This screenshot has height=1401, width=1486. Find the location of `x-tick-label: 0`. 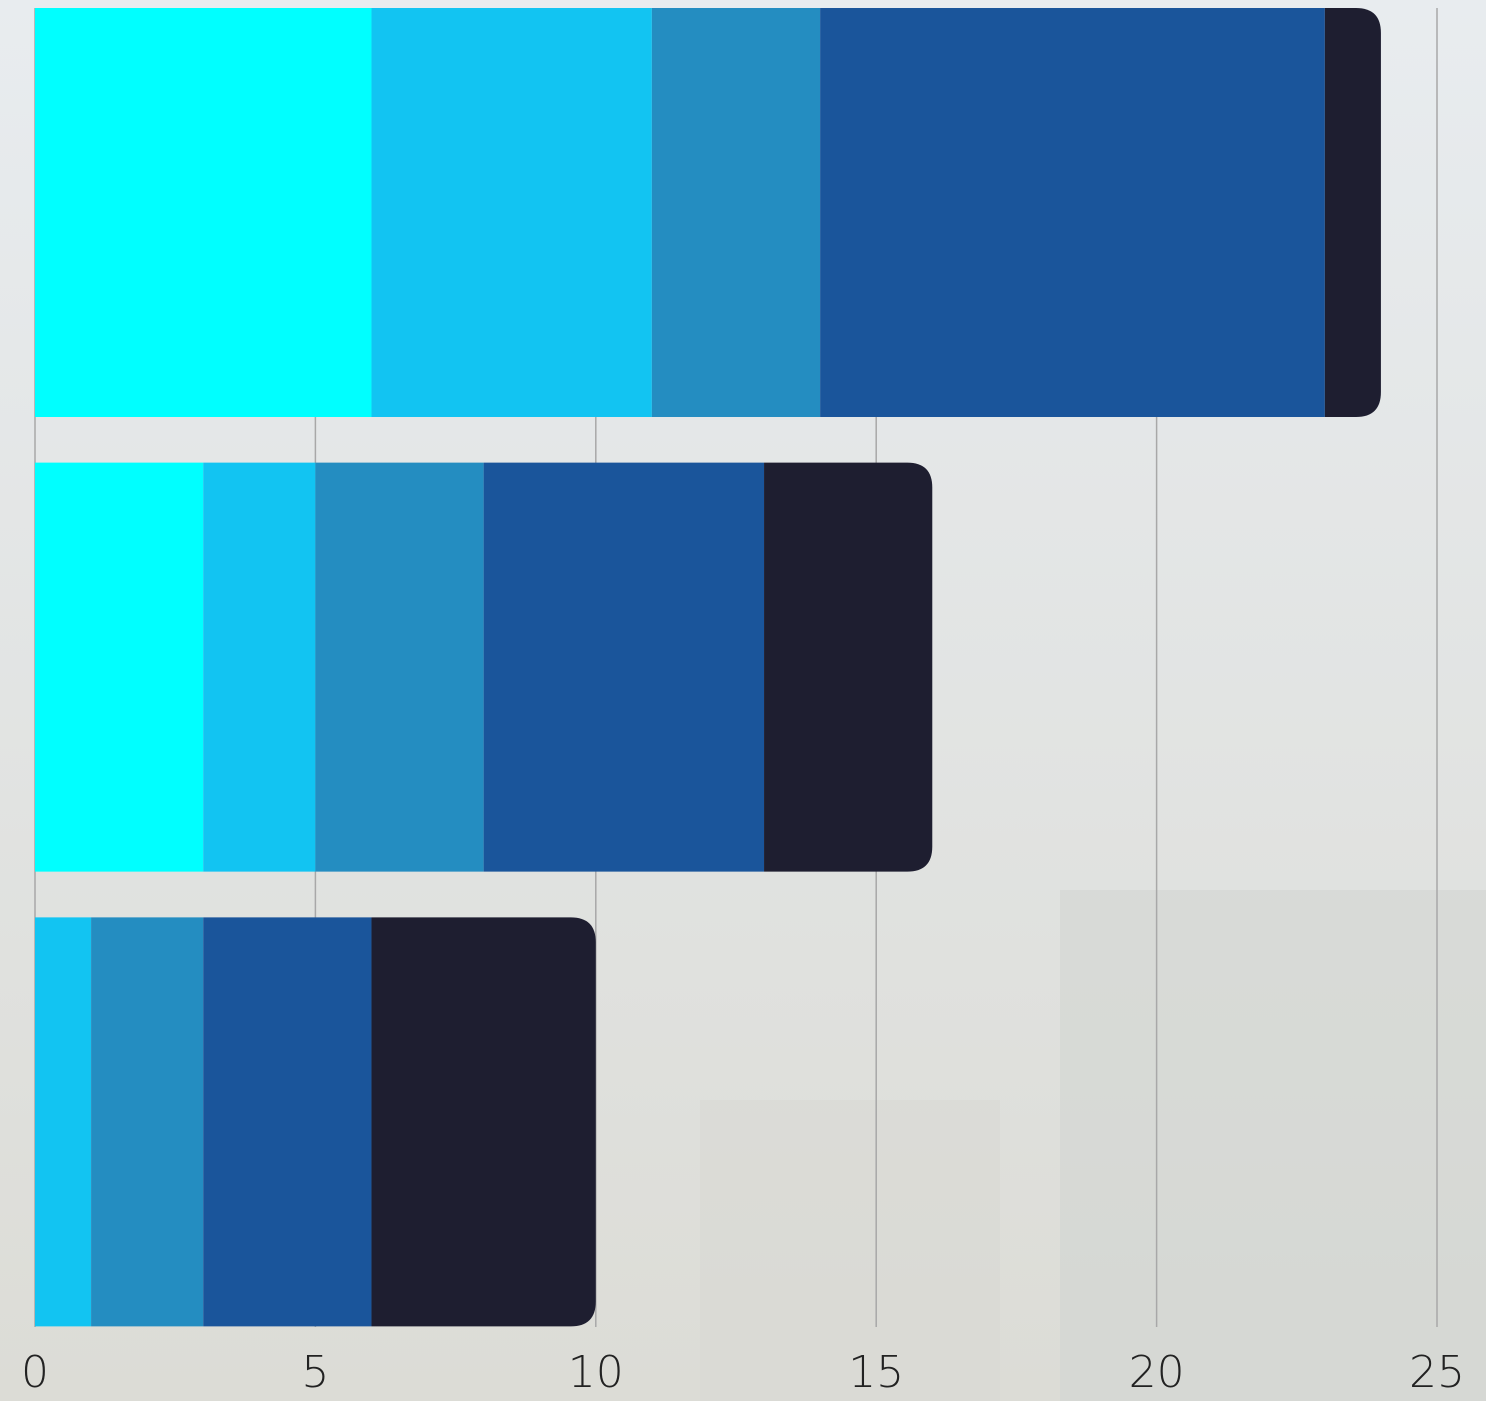

x-tick-label: 0 is located at coordinates (35, 1372).